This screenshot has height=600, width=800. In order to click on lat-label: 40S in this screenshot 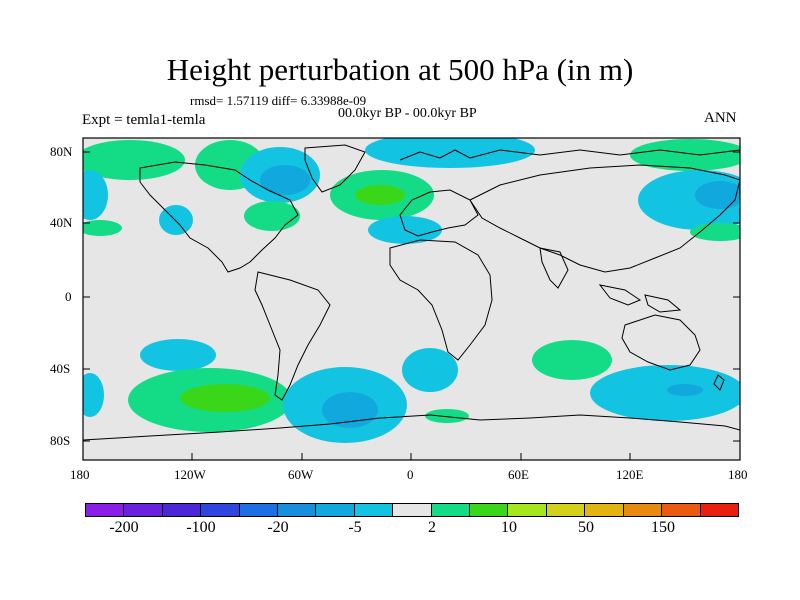, I will do `click(60, 368)`.